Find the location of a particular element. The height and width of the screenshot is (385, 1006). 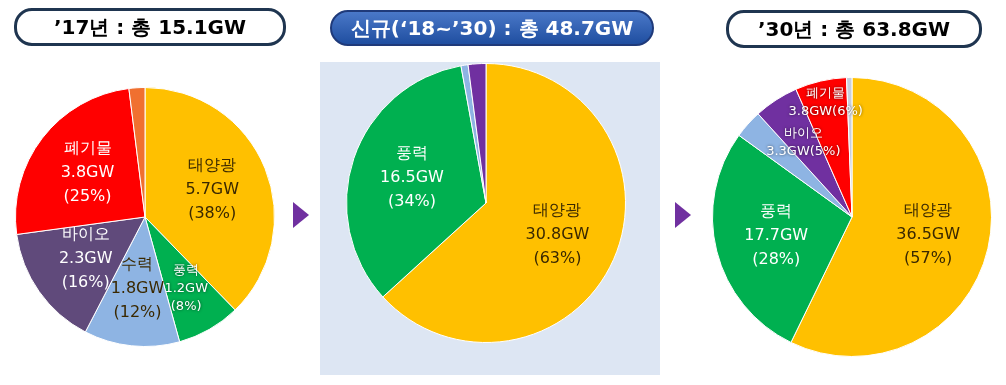

data-label: 3.8GW (25%) is located at coordinates (87, 183).